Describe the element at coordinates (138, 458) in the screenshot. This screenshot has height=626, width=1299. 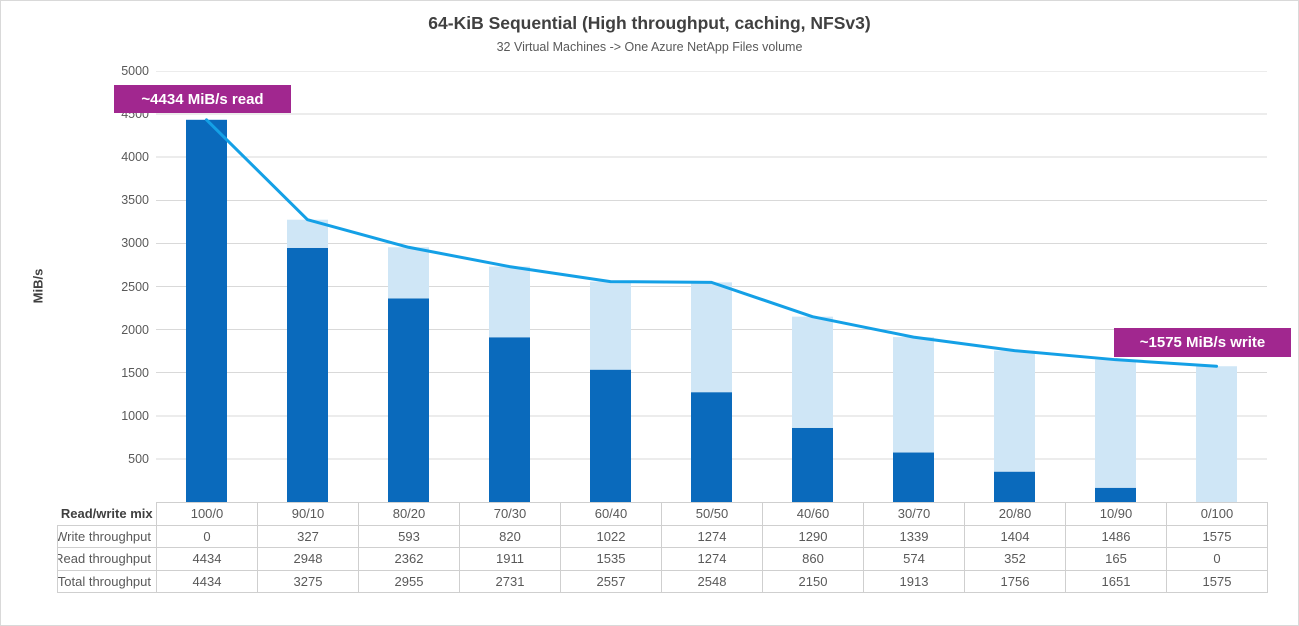
I see `y-axis-tick: 500` at that location.